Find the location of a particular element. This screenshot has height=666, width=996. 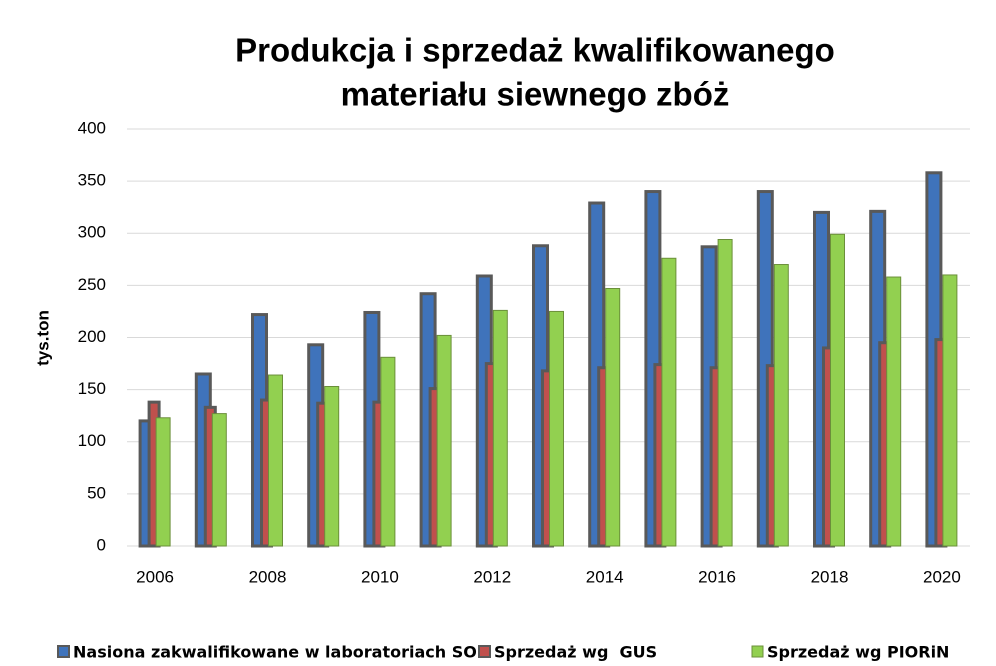

x-tick-label: 2006 is located at coordinates (155, 576).